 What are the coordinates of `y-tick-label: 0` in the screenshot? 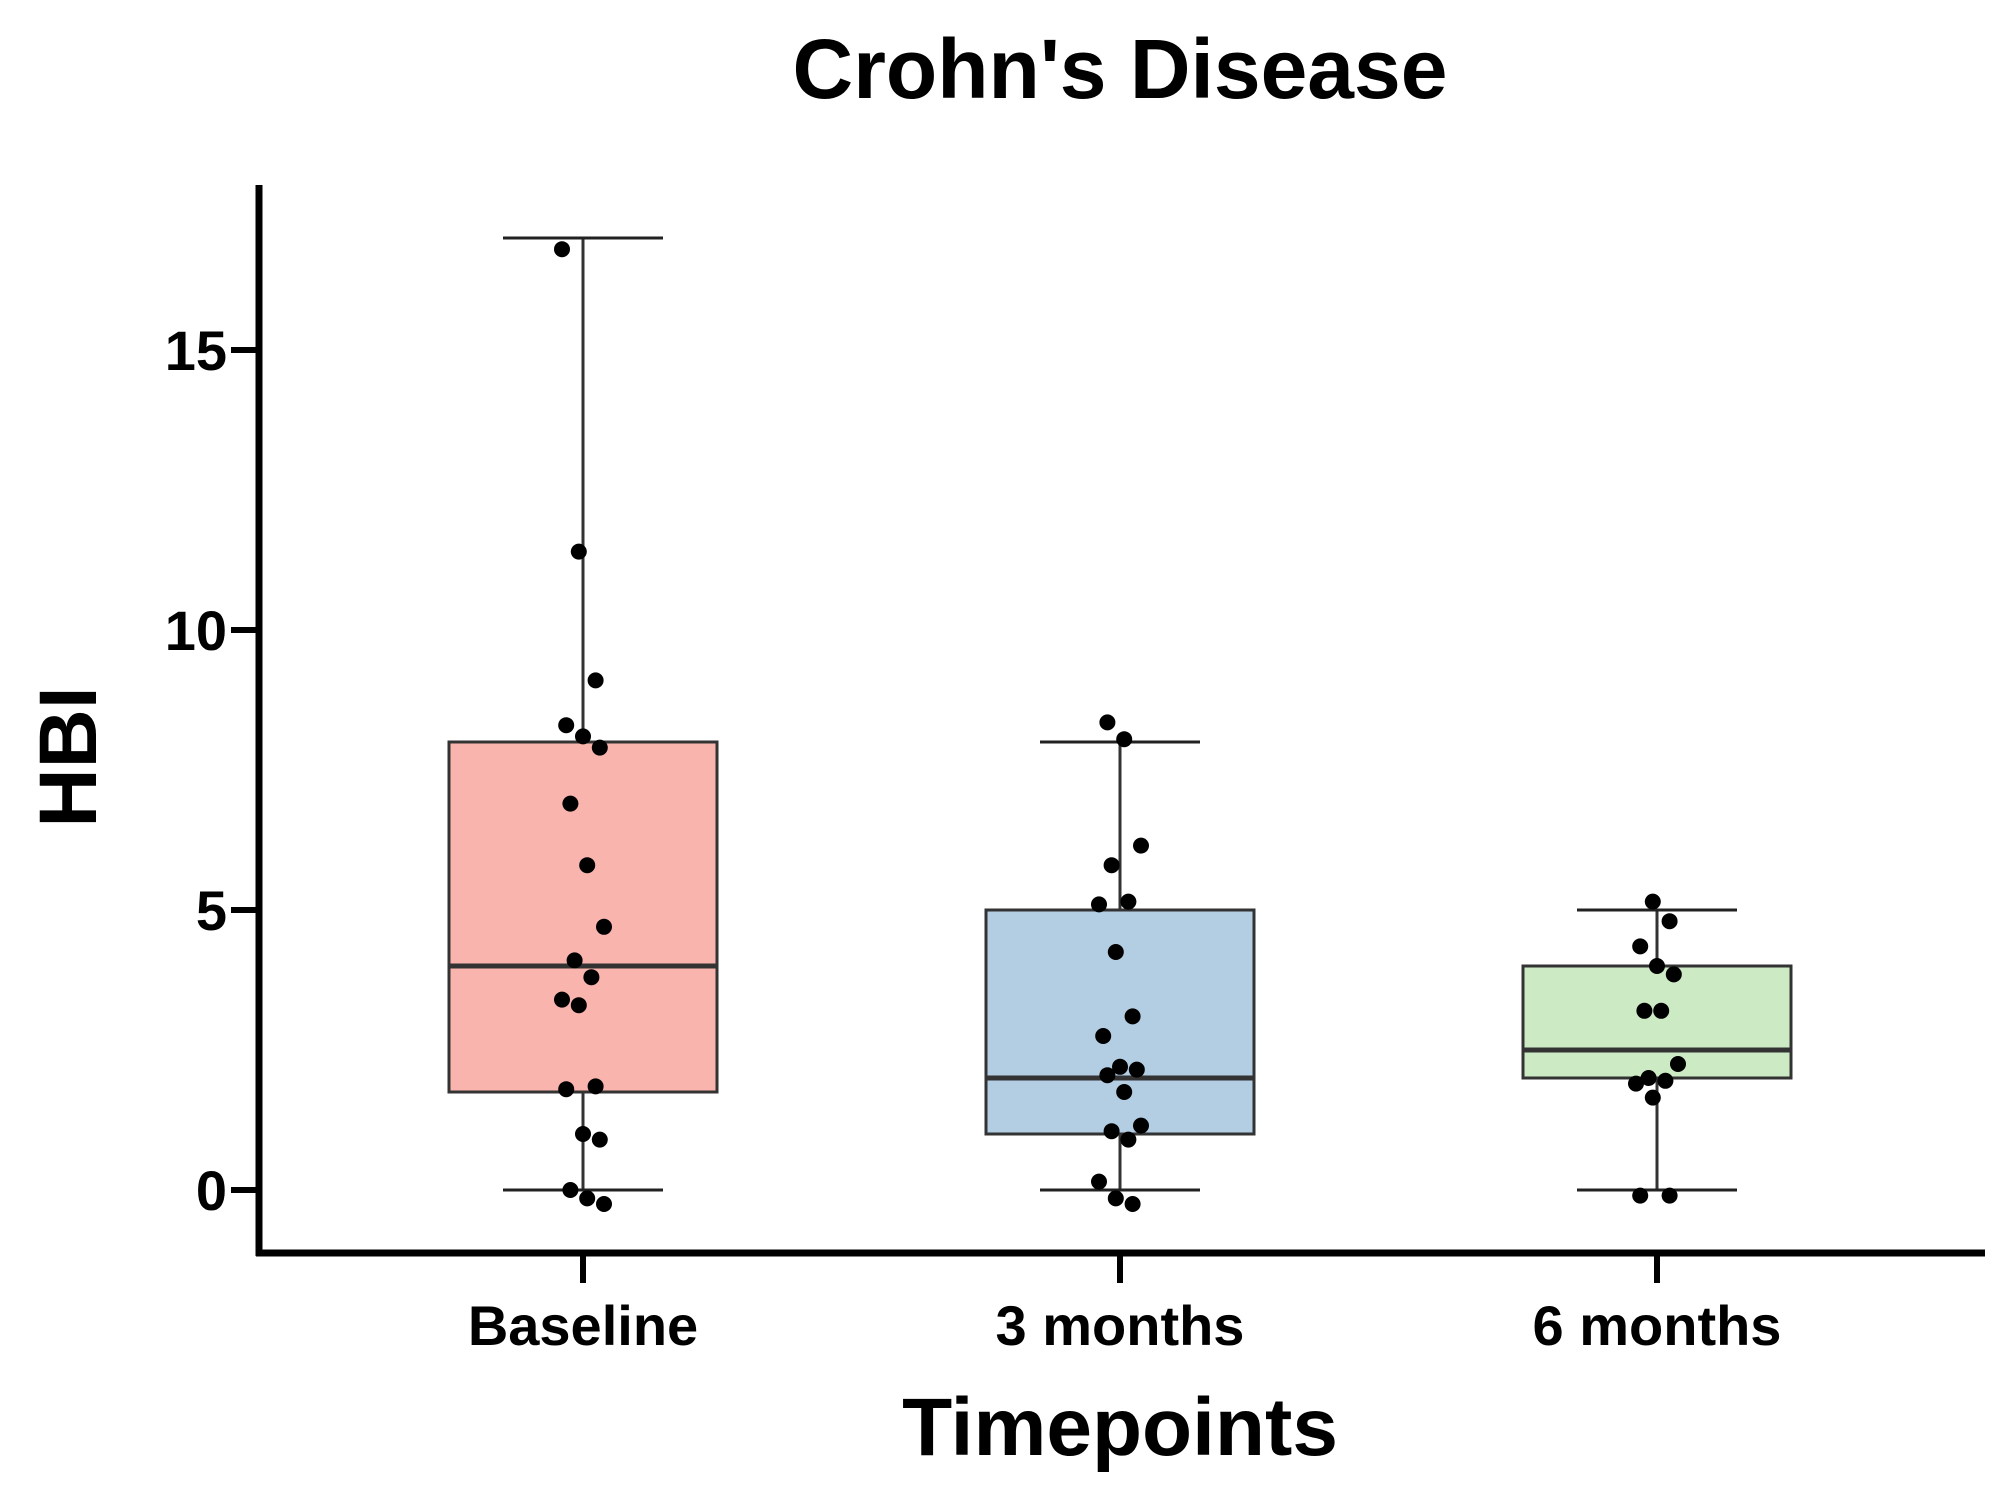 It's located at (211, 1190).